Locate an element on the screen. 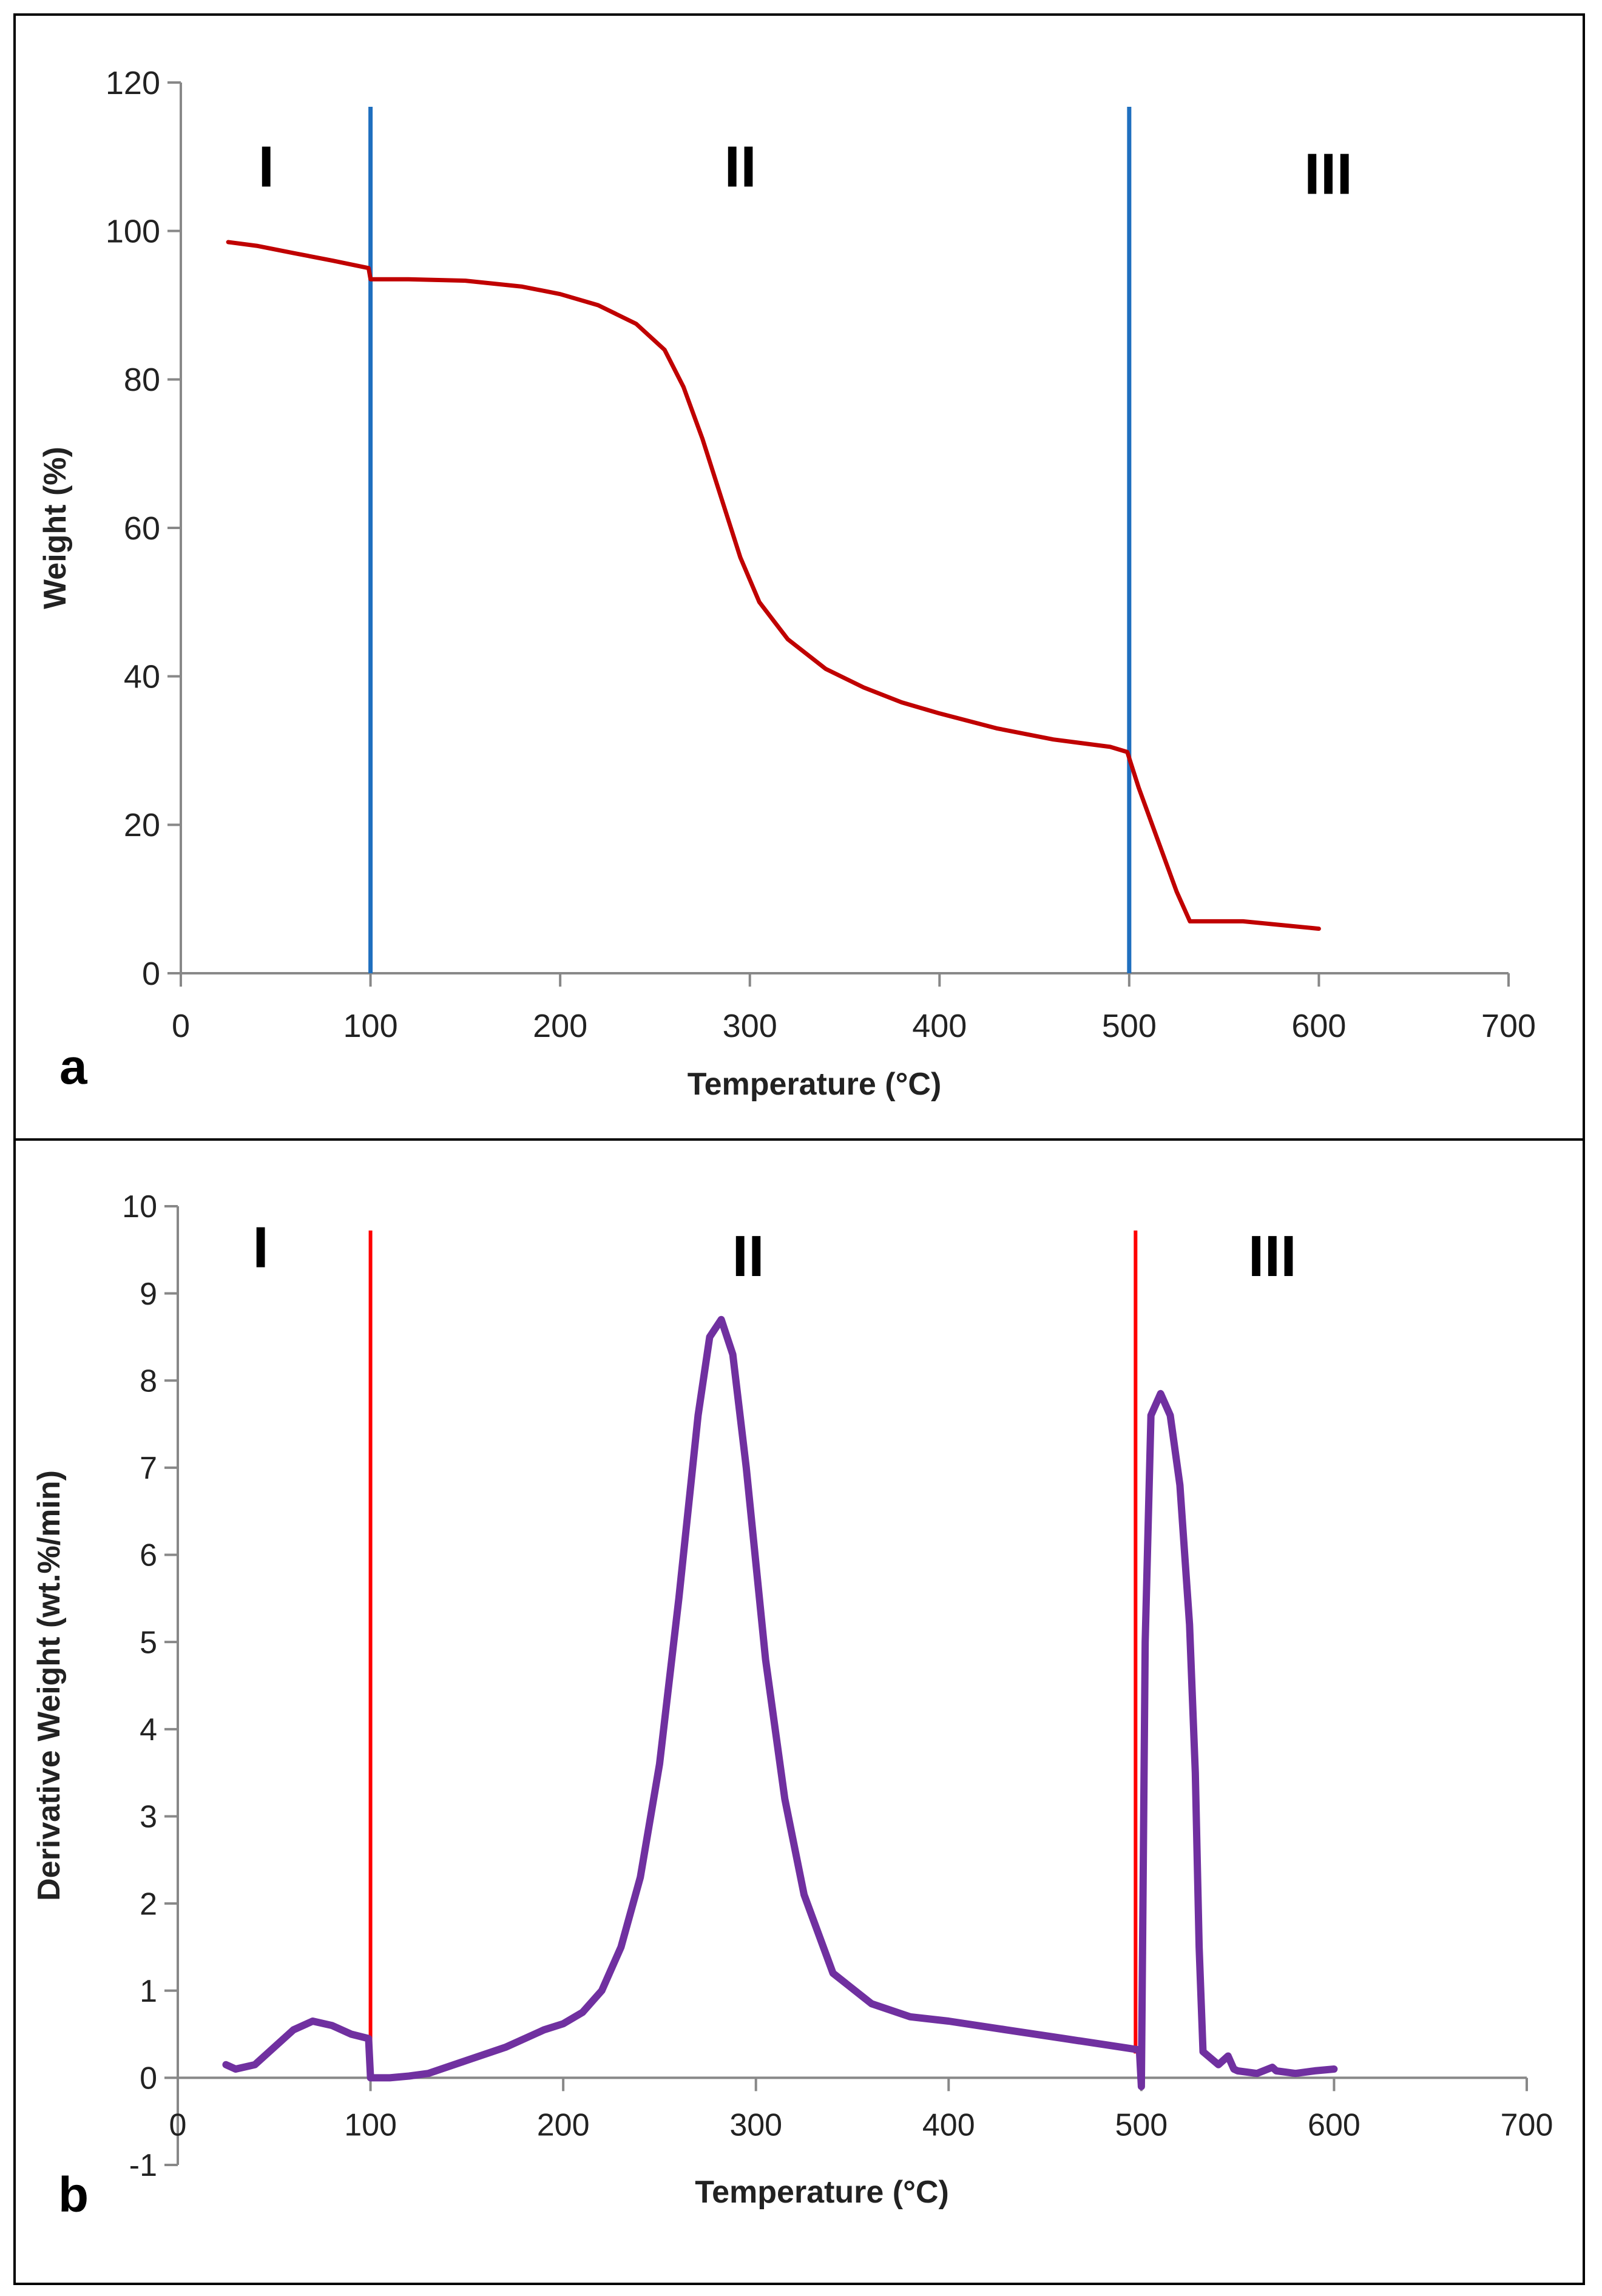 Image resolution: width=1602 pixels, height=2296 pixels. y-tick-label: 7 is located at coordinates (148, 1468).